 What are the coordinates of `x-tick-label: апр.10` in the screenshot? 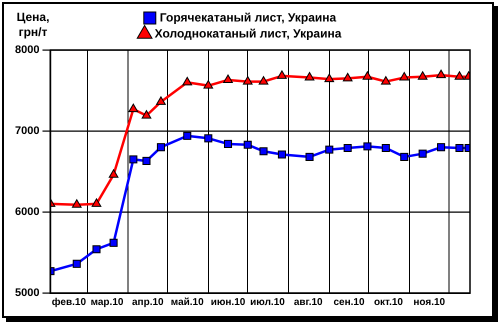 It's located at (148, 302).